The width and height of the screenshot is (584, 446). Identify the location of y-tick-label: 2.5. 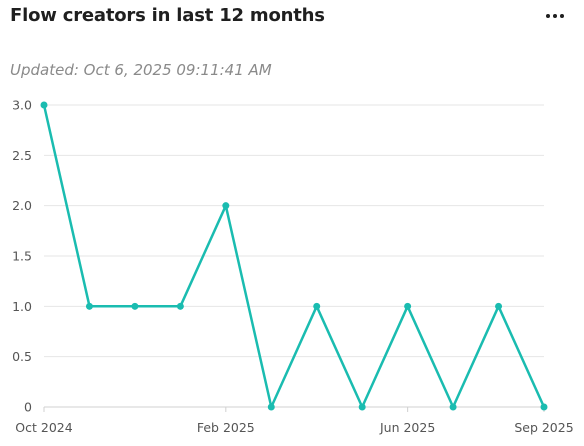
(22, 155).